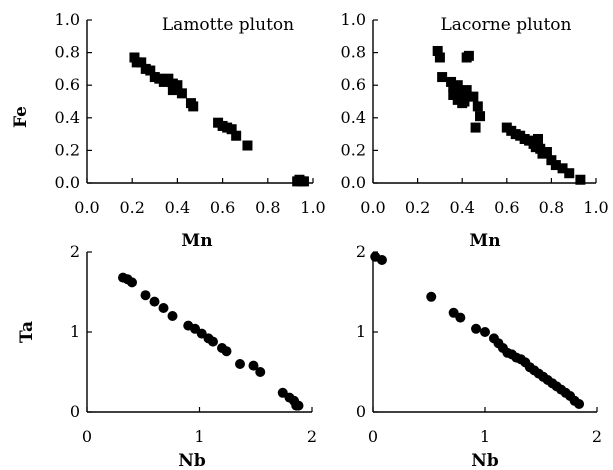 The width and height of the screenshot is (613, 470). What do you see at coordinates (21, 117) in the screenshot?
I see `y-axis-label: Fe` at bounding box center [21, 117].